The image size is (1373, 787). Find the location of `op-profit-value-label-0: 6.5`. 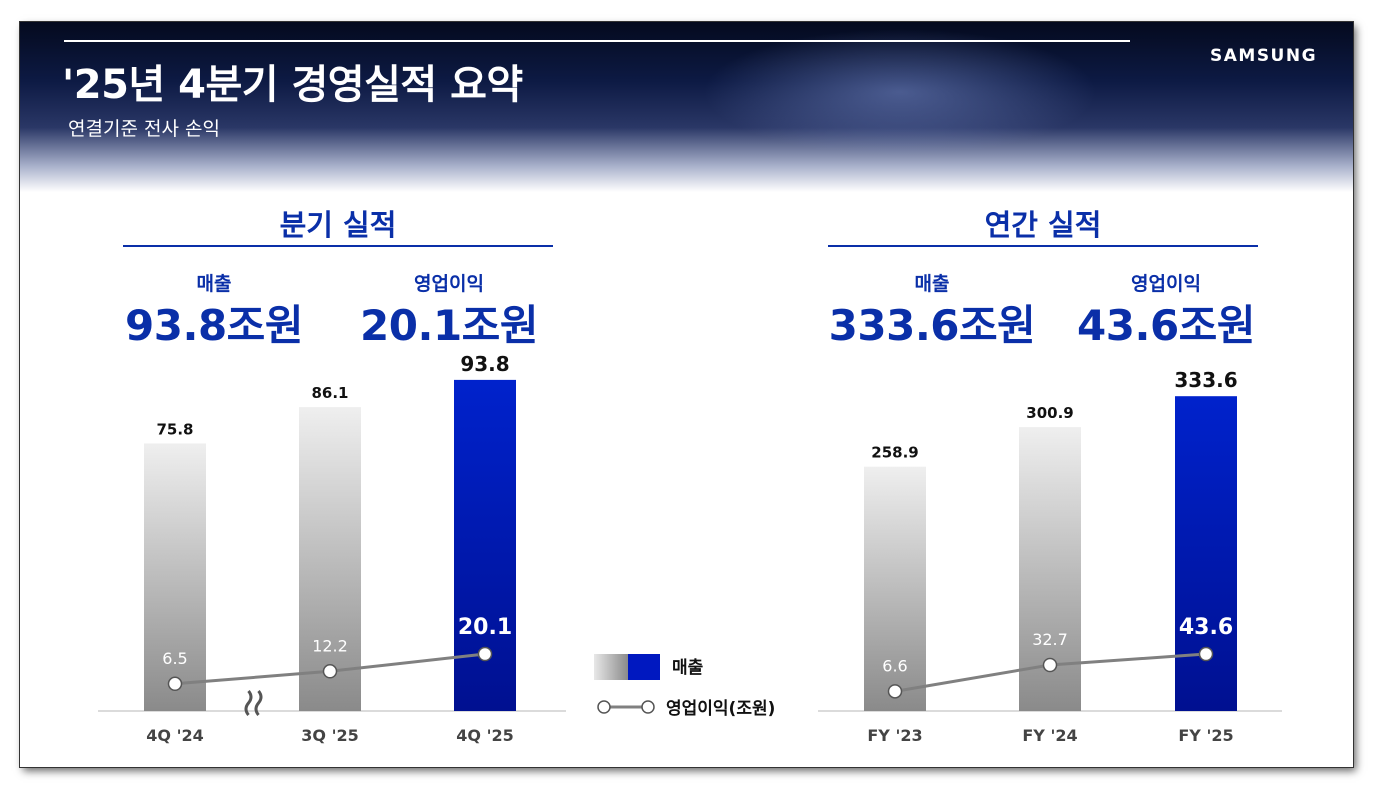

op-profit-value-label-0: 6.5 is located at coordinates (174, 658).